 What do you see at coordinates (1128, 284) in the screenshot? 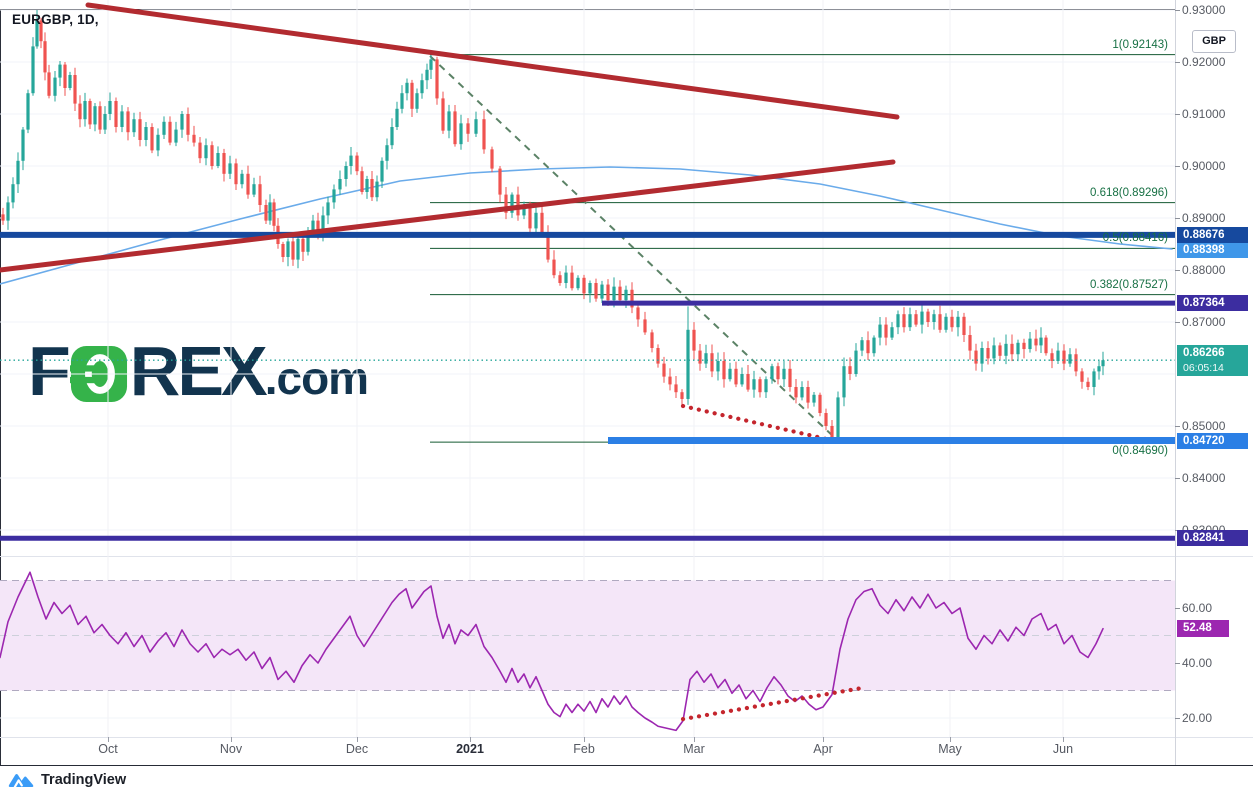
I see `fib-level-label: 0.382(0.87527)` at bounding box center [1128, 284].